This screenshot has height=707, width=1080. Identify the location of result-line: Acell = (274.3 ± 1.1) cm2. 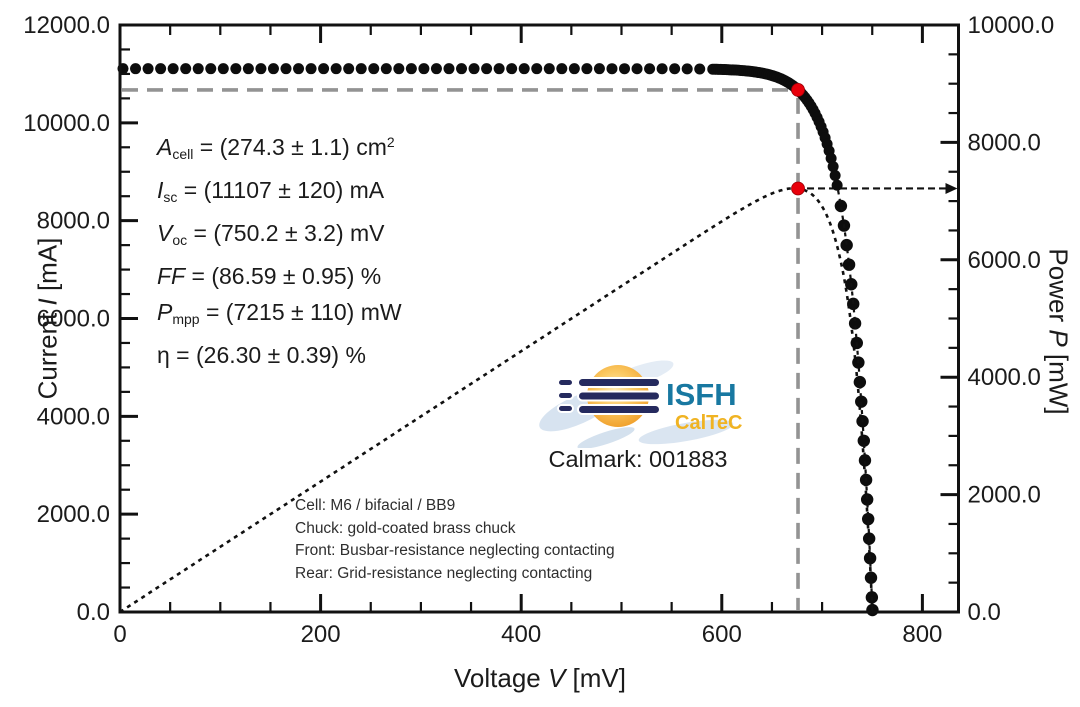
(276, 148).